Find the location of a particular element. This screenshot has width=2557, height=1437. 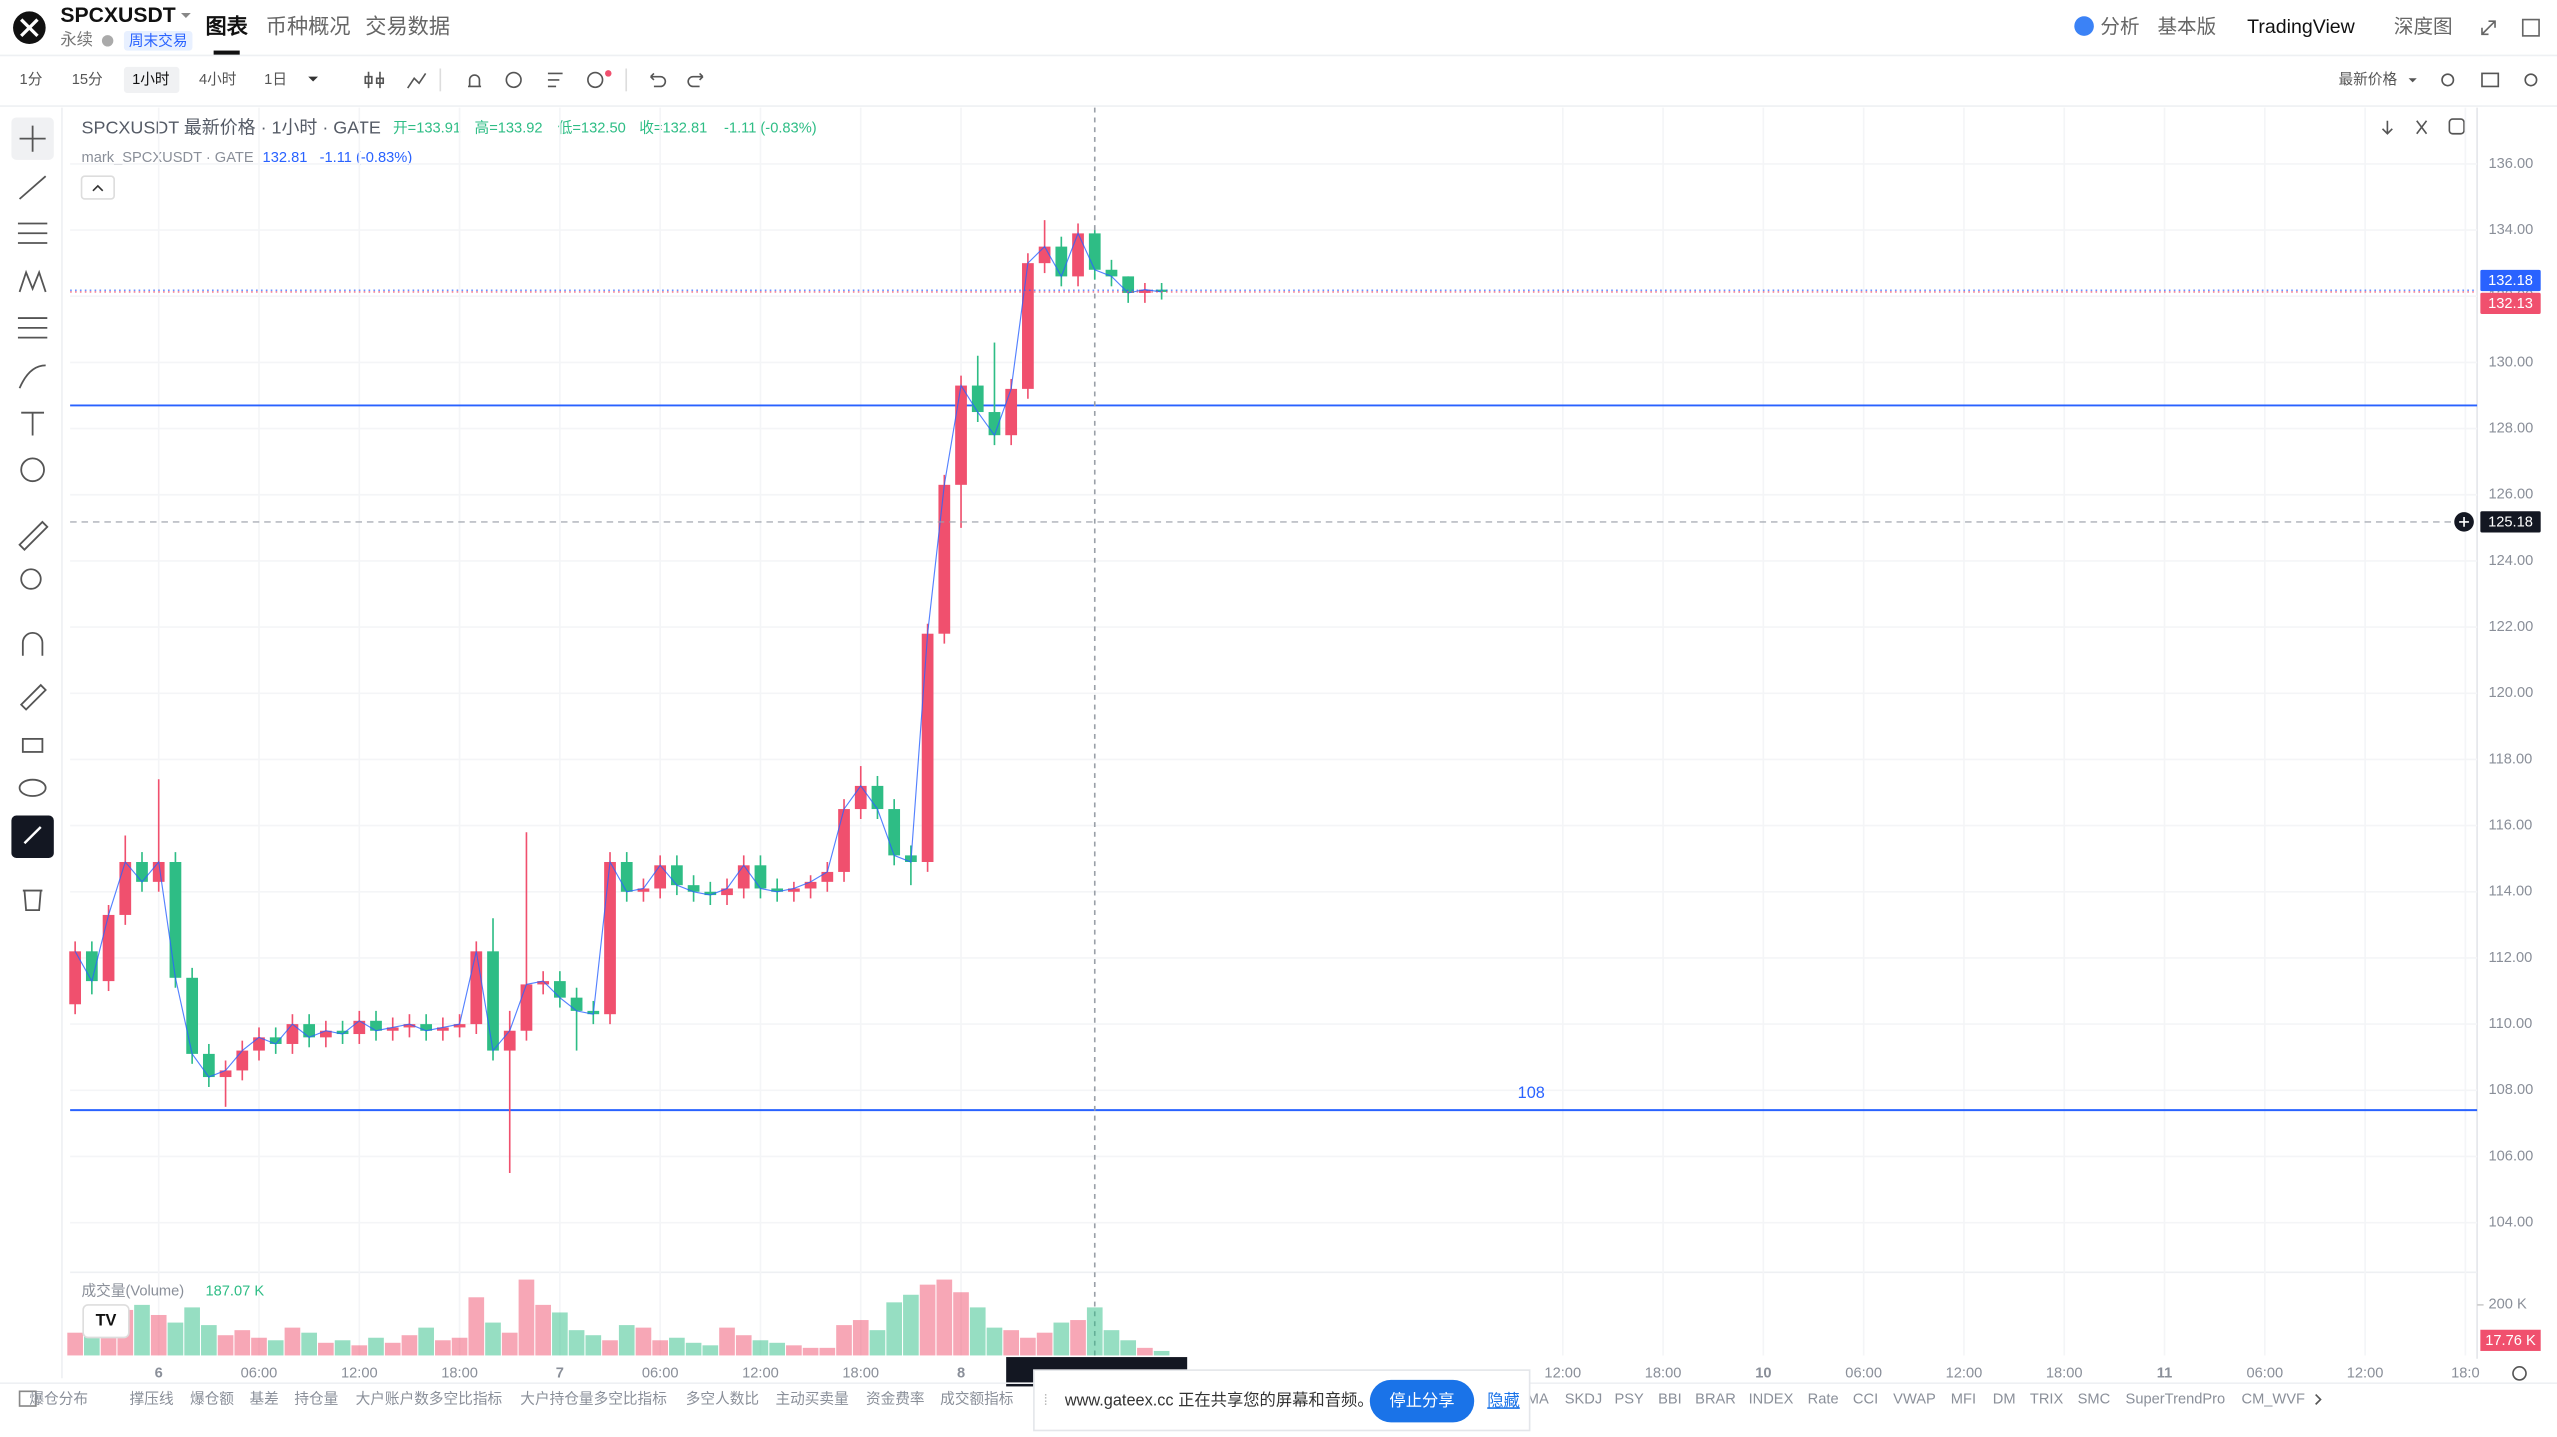

indicator-icon is located at coordinates (417, 80).